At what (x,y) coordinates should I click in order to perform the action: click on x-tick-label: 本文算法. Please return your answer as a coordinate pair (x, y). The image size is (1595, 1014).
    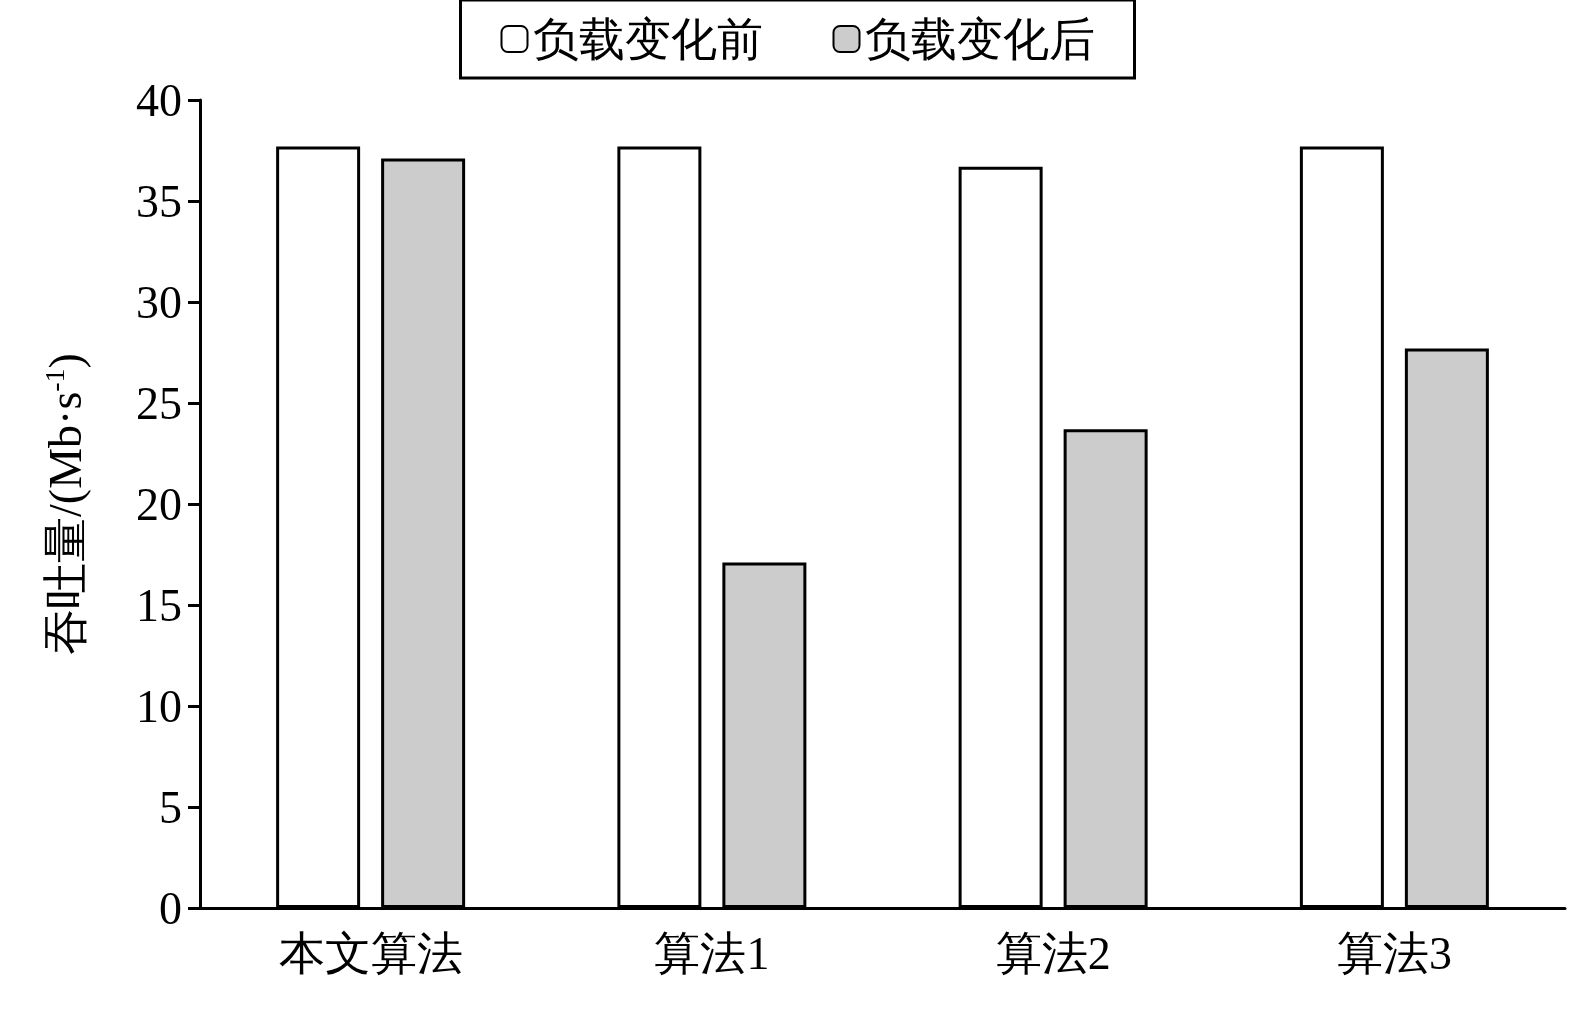
    Looking at the image, I should click on (370, 953).